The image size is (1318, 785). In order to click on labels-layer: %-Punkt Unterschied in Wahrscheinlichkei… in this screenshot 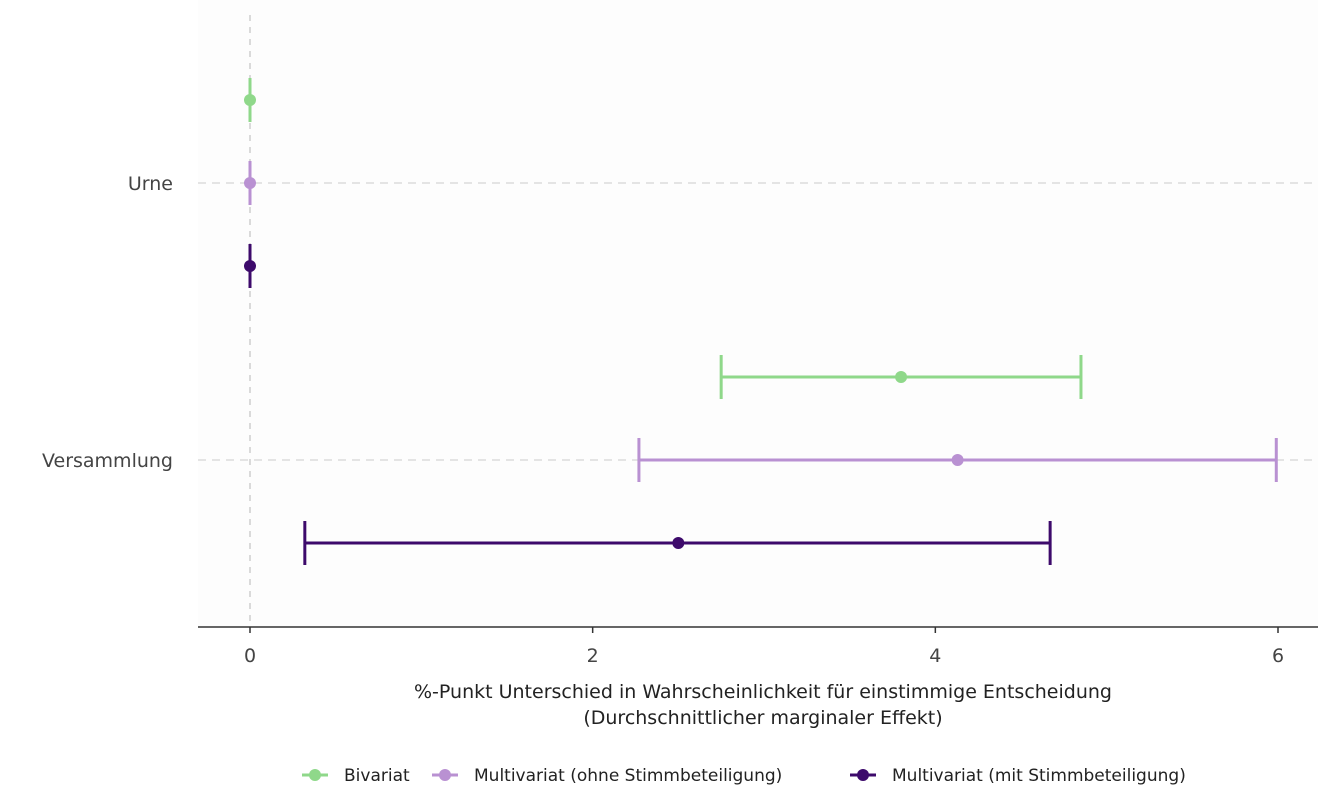, I will do `click(763, 705)`.